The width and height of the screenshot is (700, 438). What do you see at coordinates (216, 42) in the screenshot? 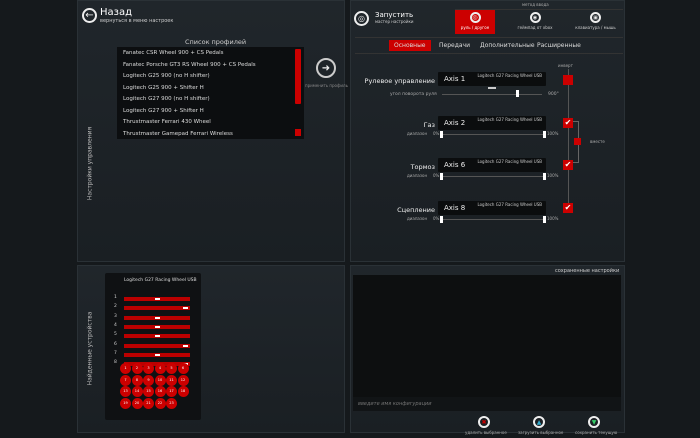
I see `profiles-title: Список профилей` at bounding box center [216, 42].